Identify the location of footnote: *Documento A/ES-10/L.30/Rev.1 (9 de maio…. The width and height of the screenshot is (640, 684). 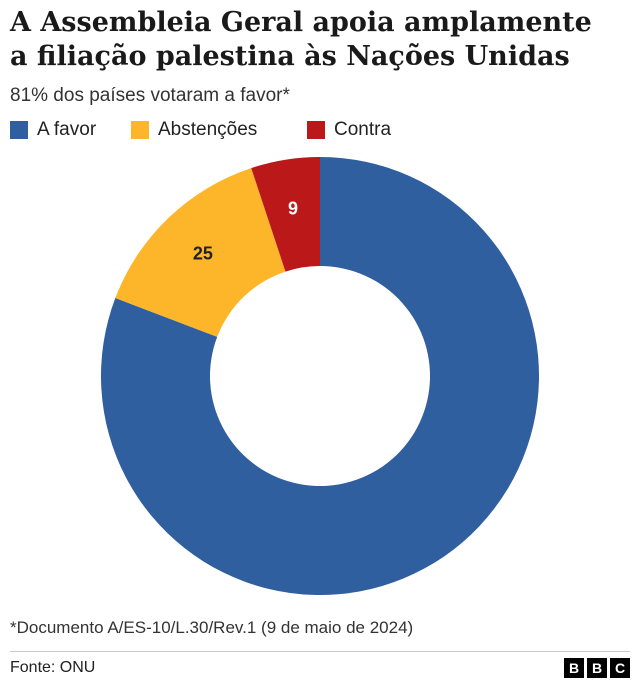
(212, 627).